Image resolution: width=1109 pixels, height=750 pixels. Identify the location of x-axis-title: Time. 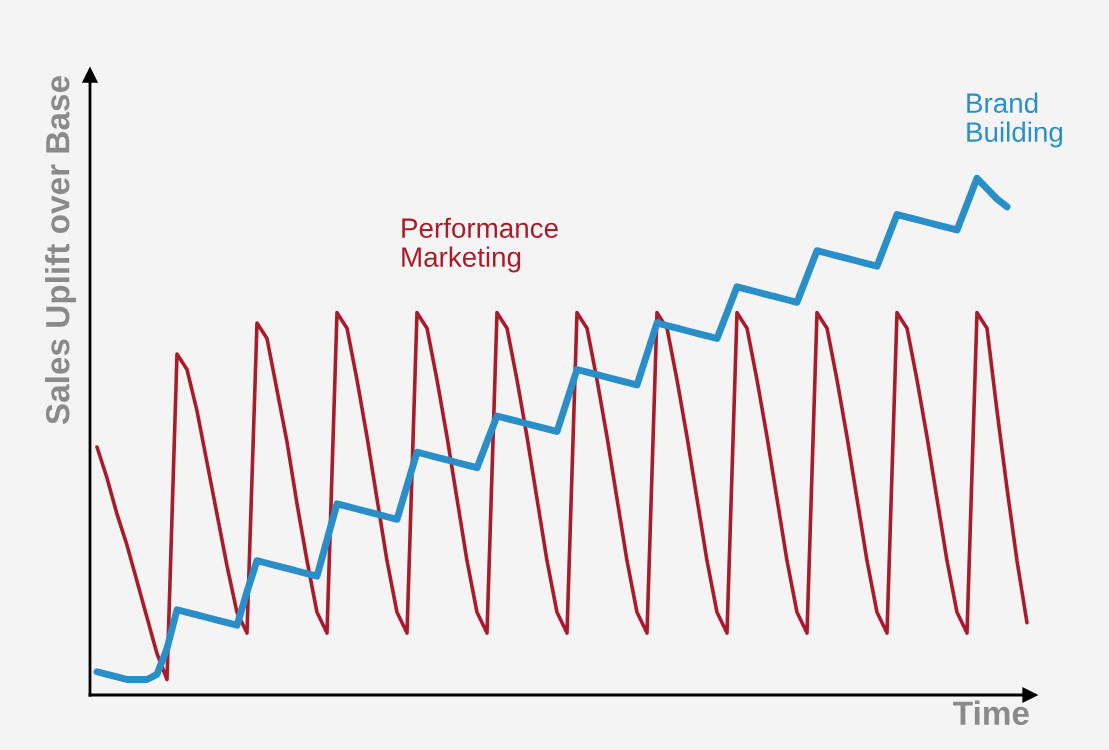
(991, 713).